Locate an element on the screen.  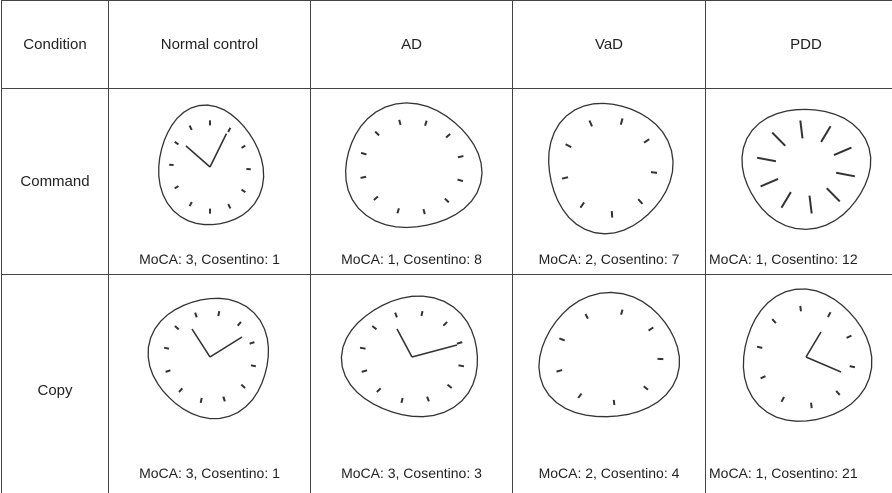
cell: MoCA: 1, Cosentino: 12 is located at coordinates (798, 181).